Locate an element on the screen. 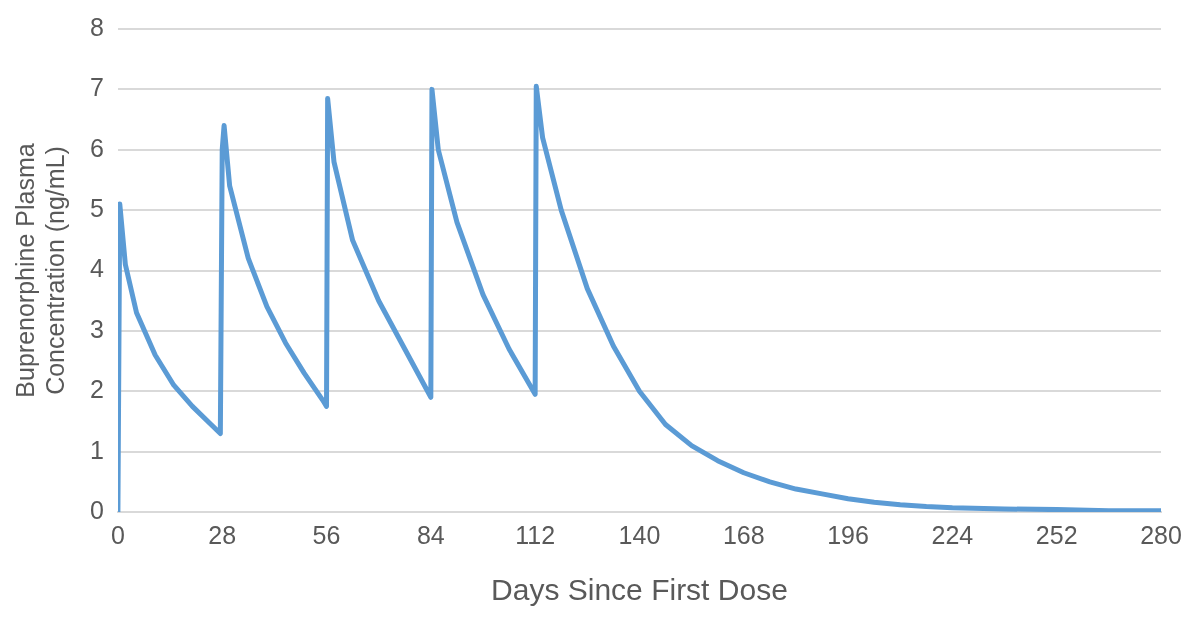  y-tick-label: 7 is located at coordinates (97, 87).